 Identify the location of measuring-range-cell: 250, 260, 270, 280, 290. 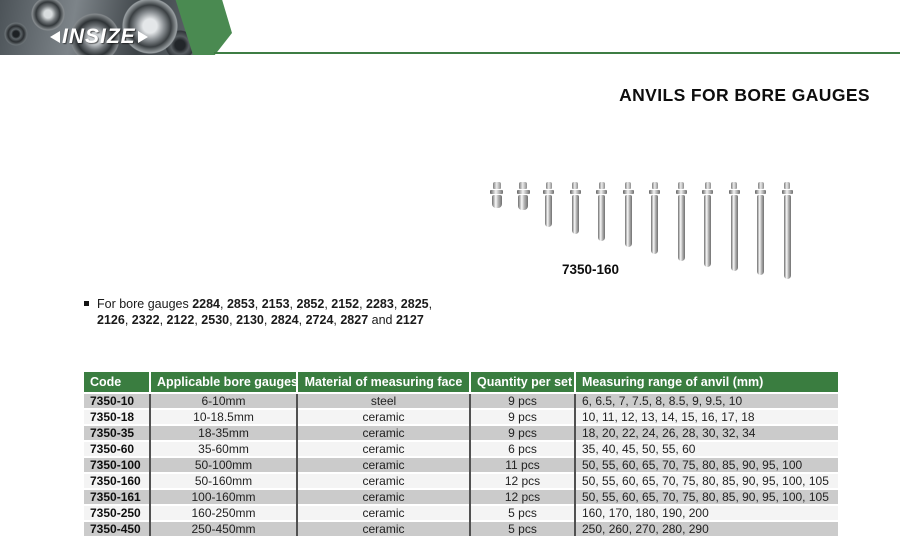
(706, 528).